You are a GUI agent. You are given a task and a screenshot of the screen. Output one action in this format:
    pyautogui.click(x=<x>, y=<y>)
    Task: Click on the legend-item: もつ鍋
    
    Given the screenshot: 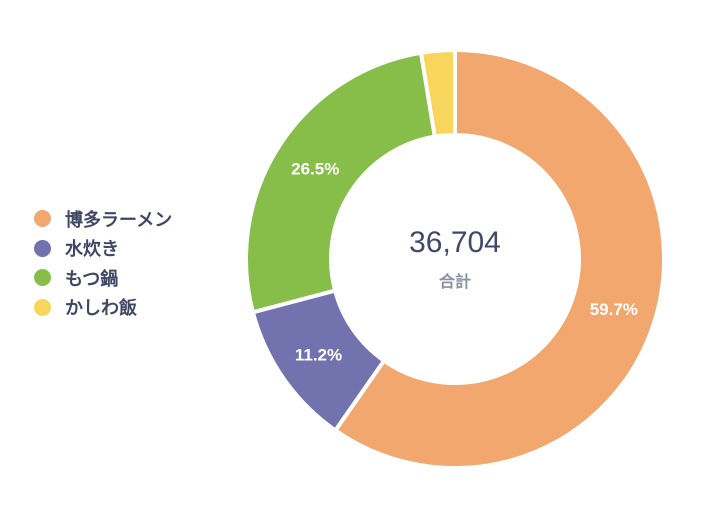 What is the action you would take?
    pyautogui.click(x=103, y=278)
    